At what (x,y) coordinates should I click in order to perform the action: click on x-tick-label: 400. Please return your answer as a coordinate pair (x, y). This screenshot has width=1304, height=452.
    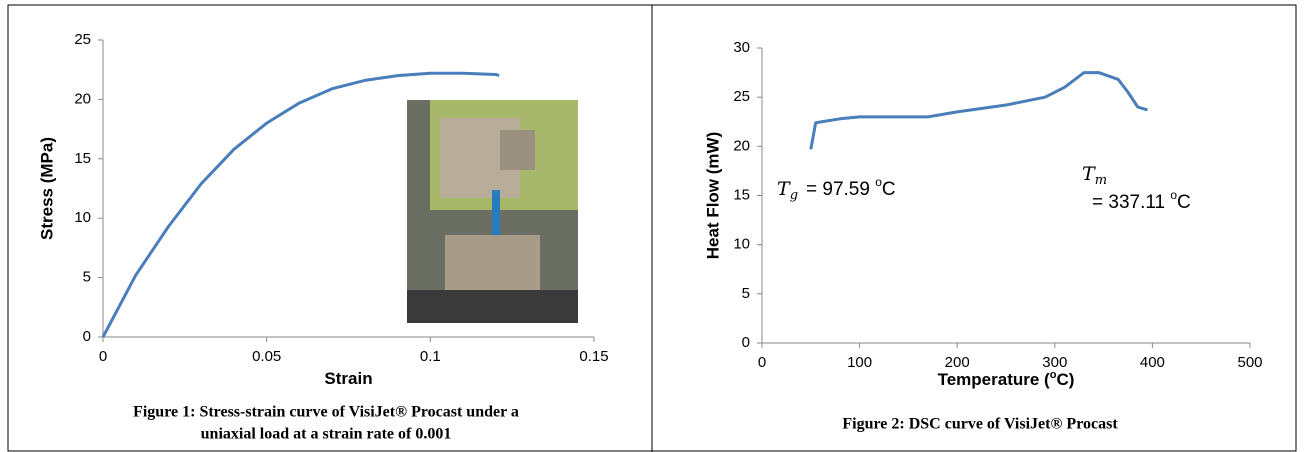
    Looking at the image, I should click on (1152, 362).